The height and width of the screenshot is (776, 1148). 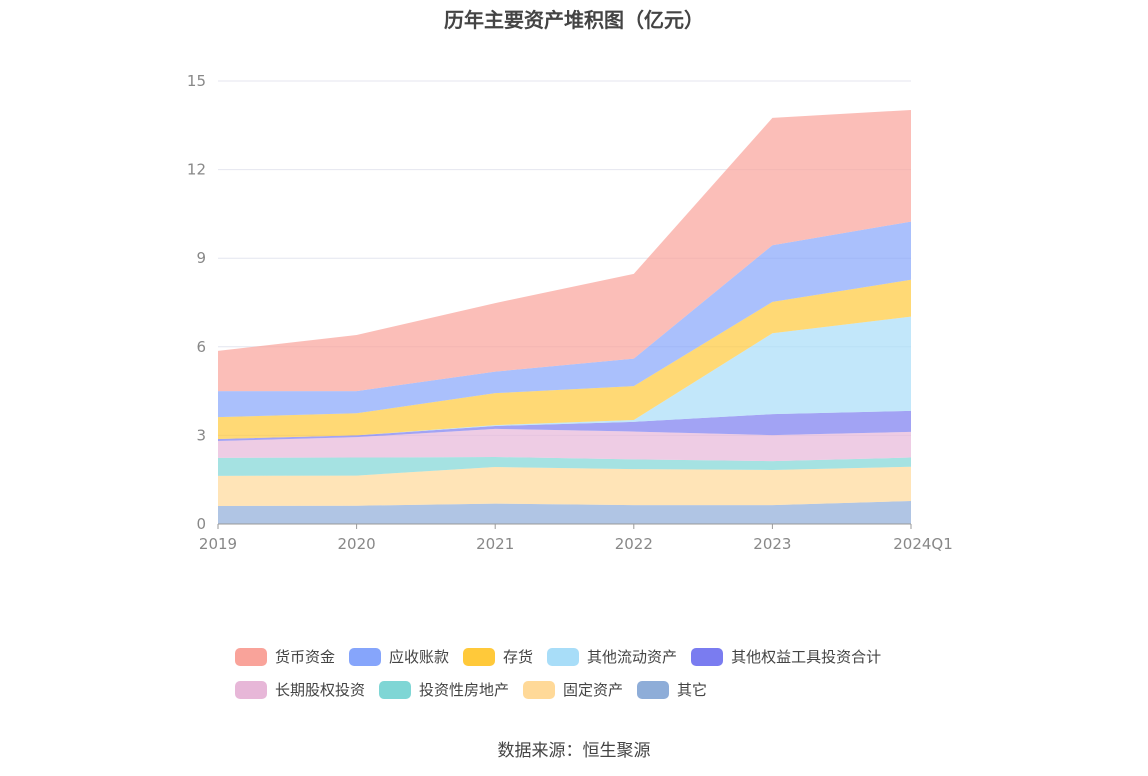 What do you see at coordinates (196, 81) in the screenshot?
I see `y-tick-label: 15` at bounding box center [196, 81].